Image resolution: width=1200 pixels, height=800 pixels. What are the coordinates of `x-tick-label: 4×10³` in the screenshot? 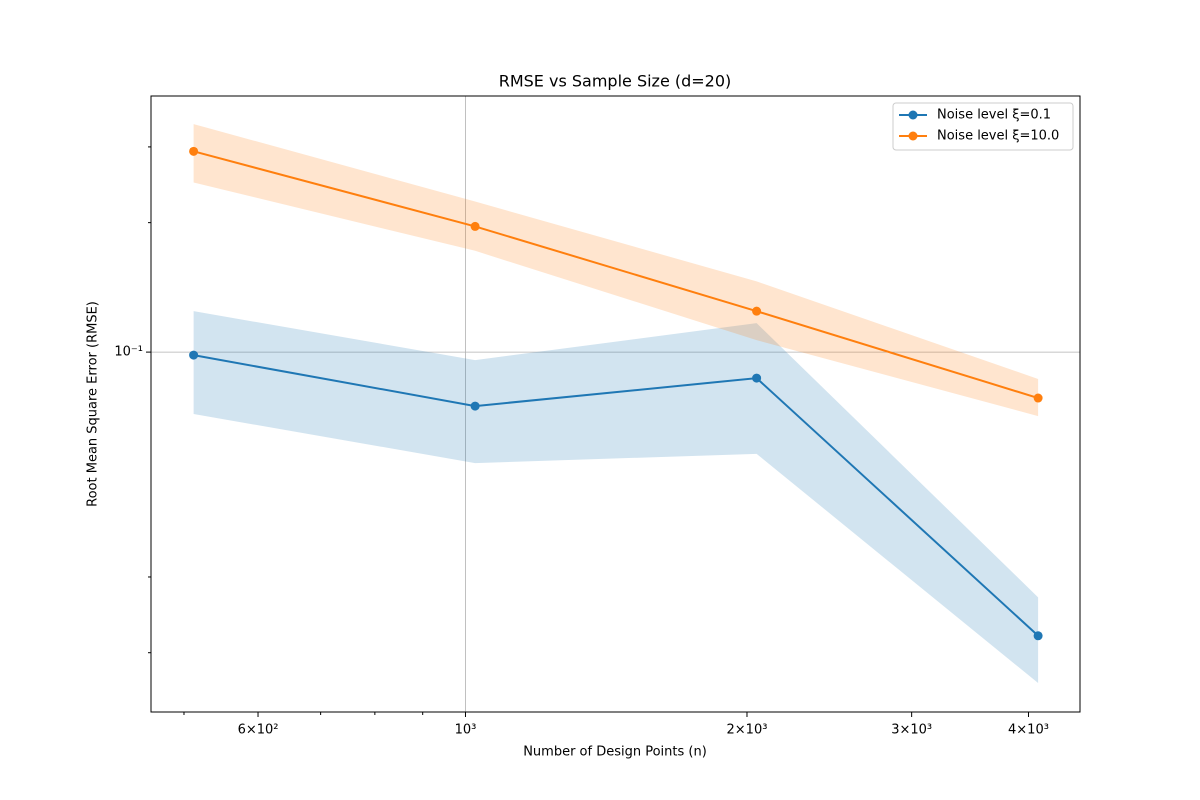 It's located at (1028, 730).